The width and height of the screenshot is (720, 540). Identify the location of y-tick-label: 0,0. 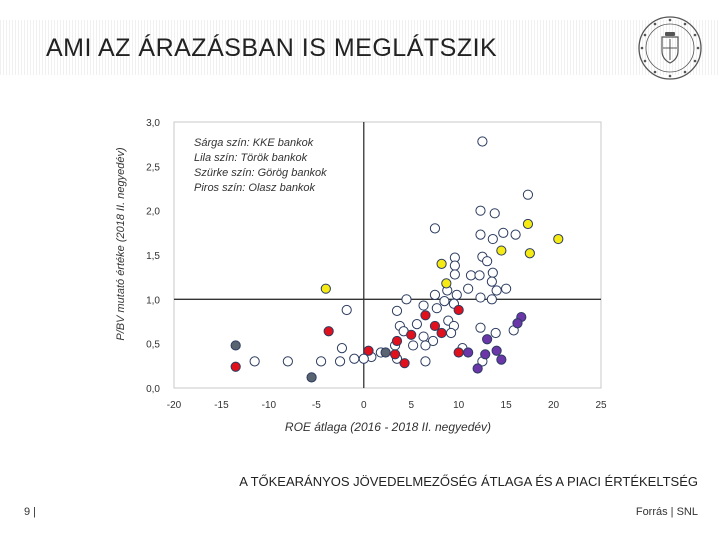
(153, 389).